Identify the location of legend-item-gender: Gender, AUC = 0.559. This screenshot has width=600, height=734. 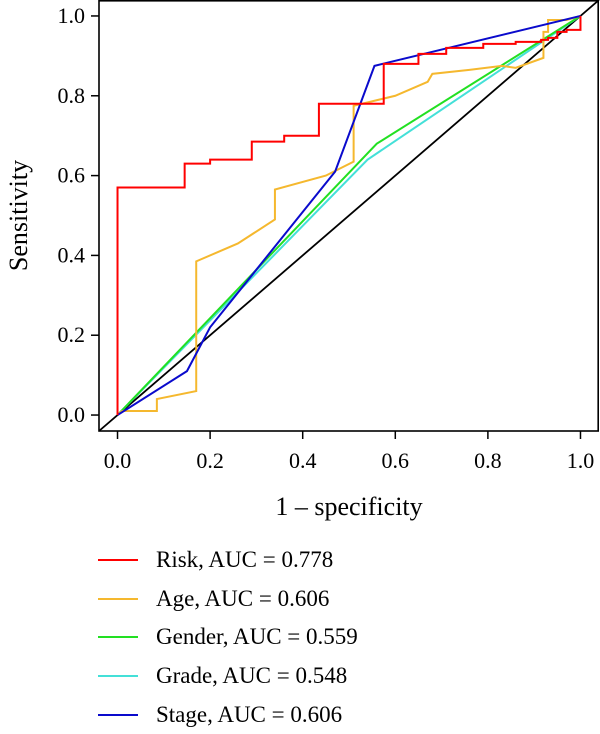
(338, 637).